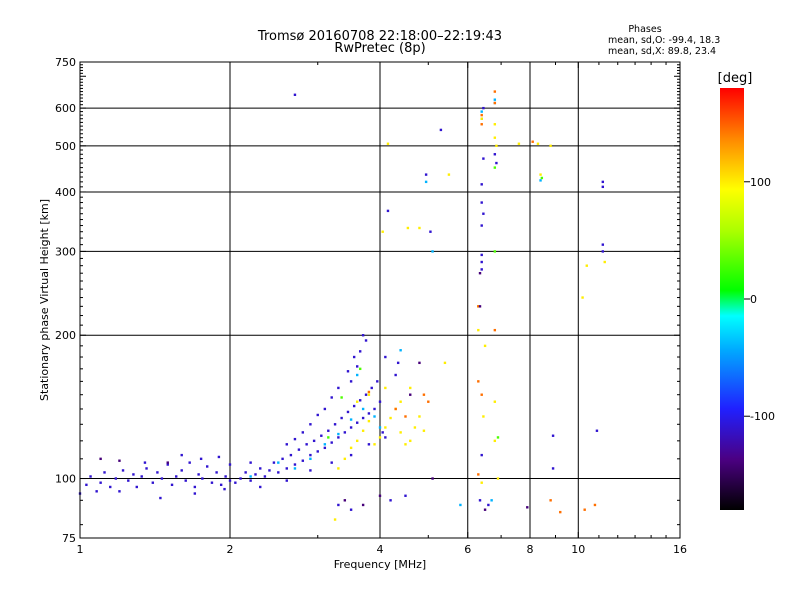 The image size is (800, 600). I want to click on x-tick-label: 8, so click(530, 549).